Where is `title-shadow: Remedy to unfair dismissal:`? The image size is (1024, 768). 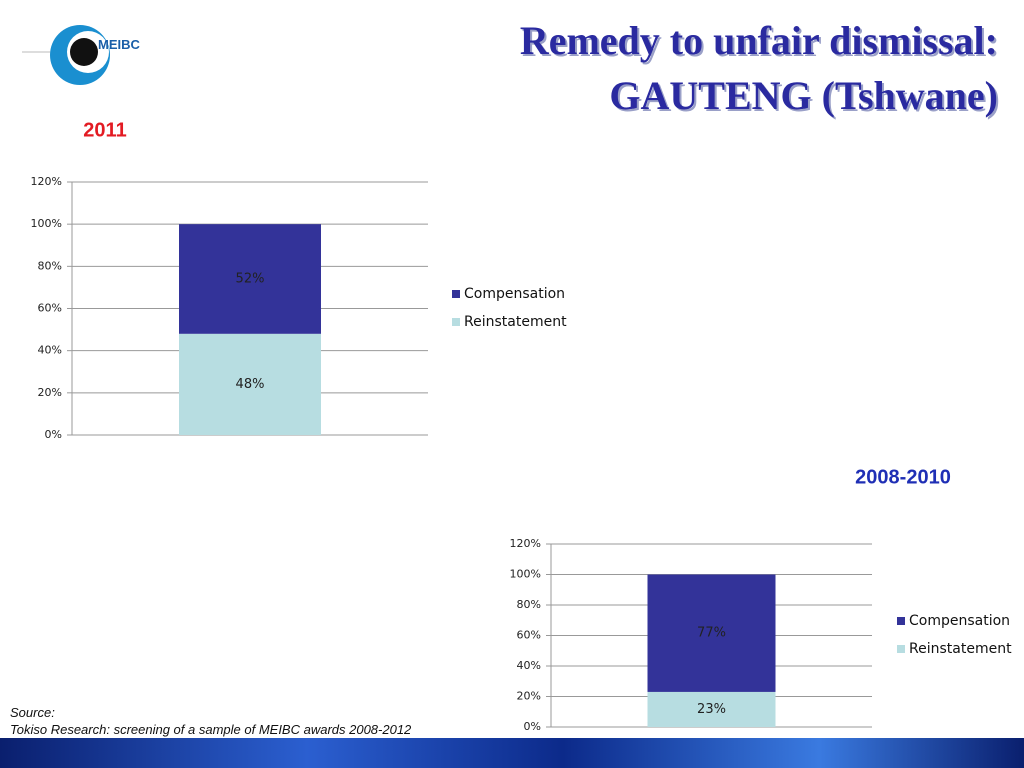 title-shadow: Remedy to unfair dismissal: is located at coordinates (761, 42).